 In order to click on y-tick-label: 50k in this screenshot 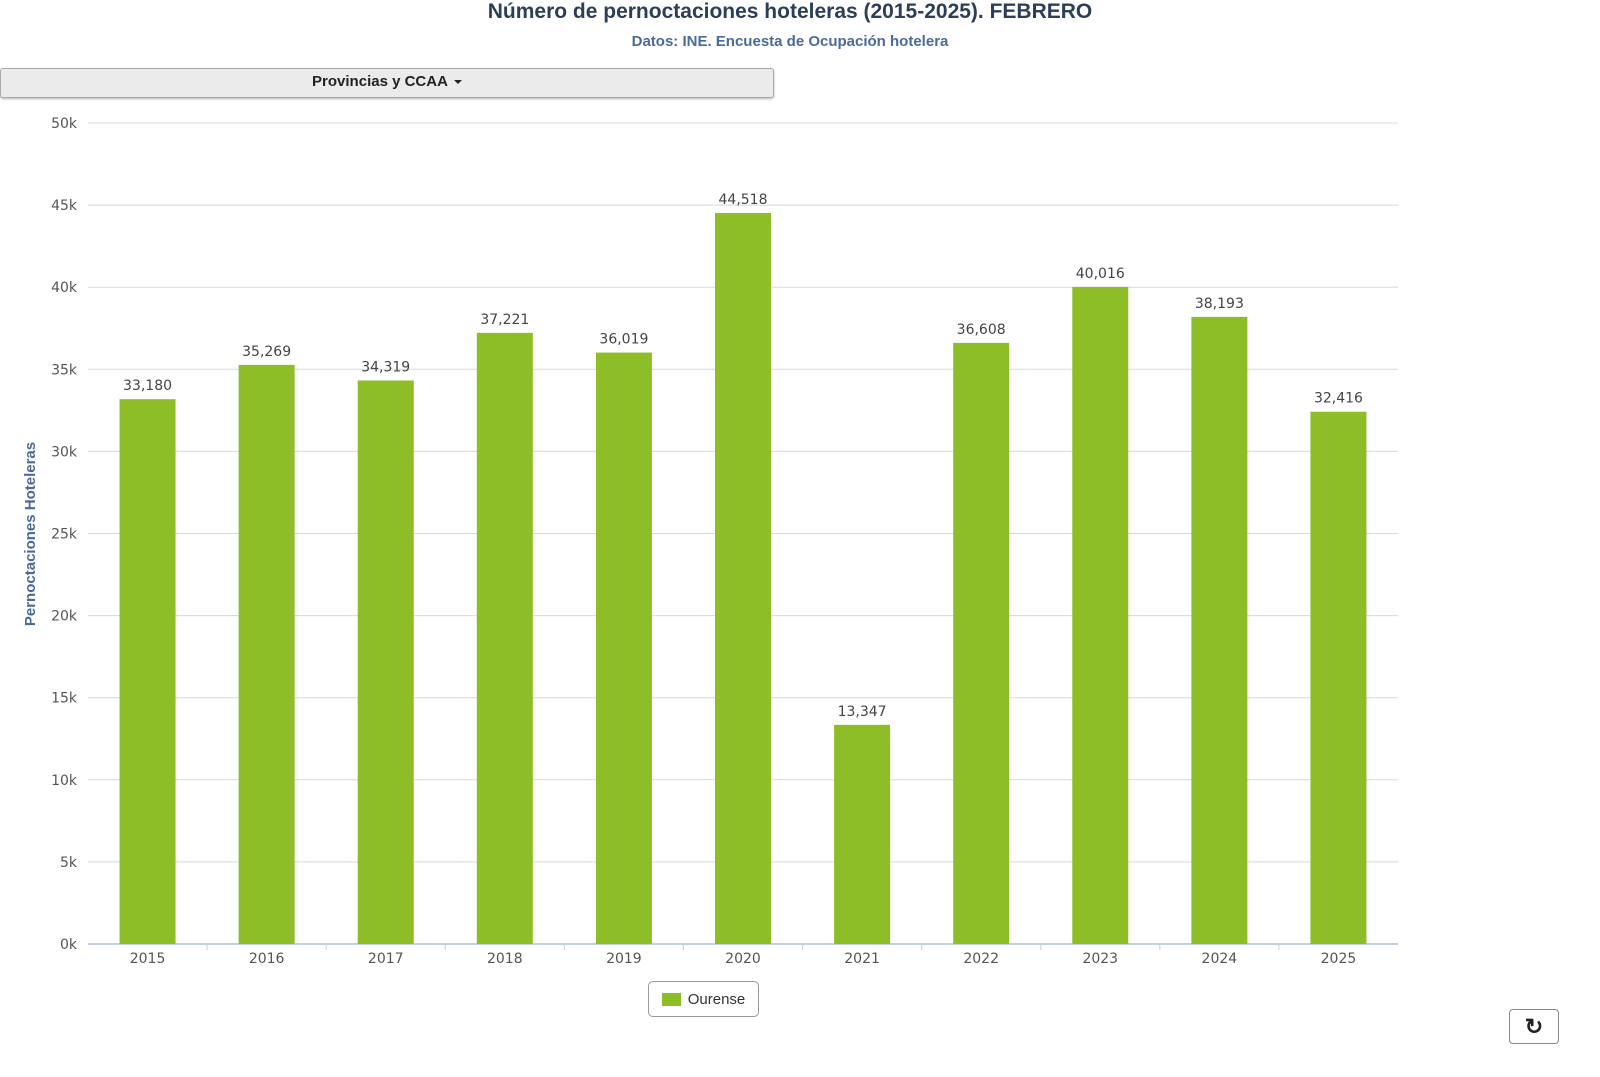, I will do `click(64, 124)`.